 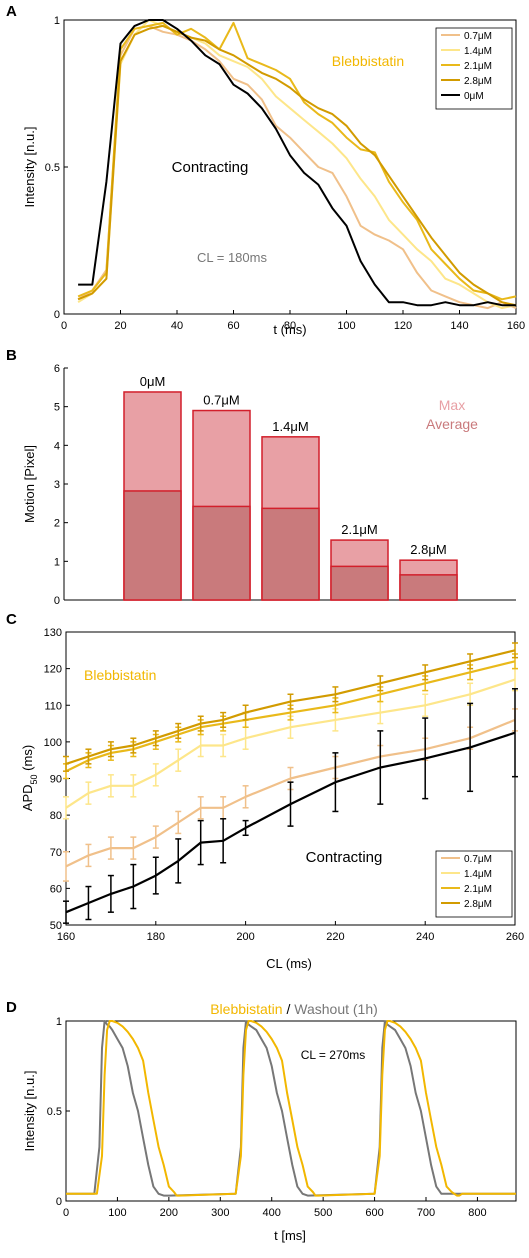 What do you see at coordinates (474, 96) in the screenshot?
I see `panel-a-legend-entry: 0μM` at bounding box center [474, 96].